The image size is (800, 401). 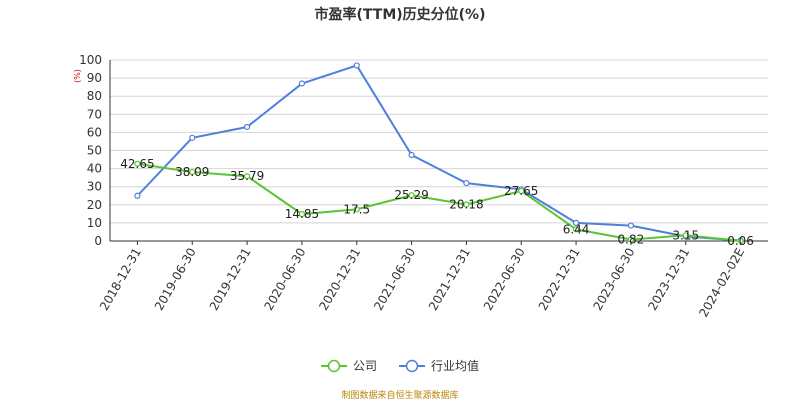 What do you see at coordinates (120, 279) in the screenshot?
I see `x-tick-label: 2018-12-31` at bounding box center [120, 279].